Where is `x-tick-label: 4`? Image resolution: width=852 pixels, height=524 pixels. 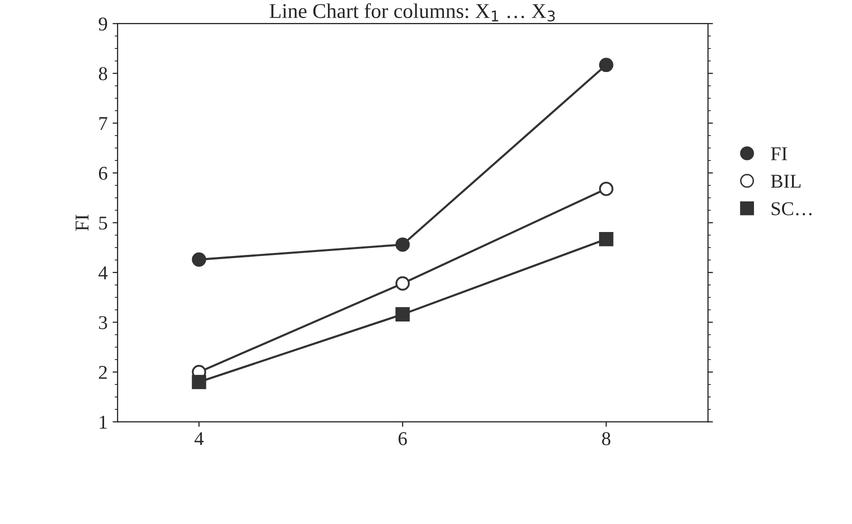
x-tick-label: 4 is located at coordinates (199, 439).